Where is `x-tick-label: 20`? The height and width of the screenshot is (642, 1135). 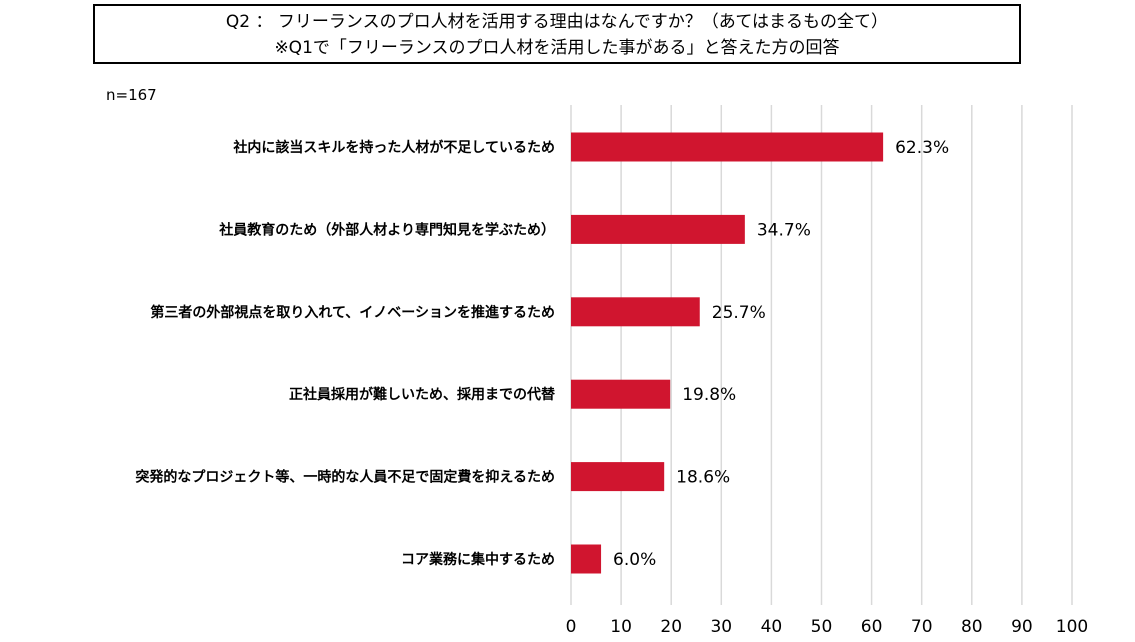 x-tick-label: 20 is located at coordinates (671, 627).